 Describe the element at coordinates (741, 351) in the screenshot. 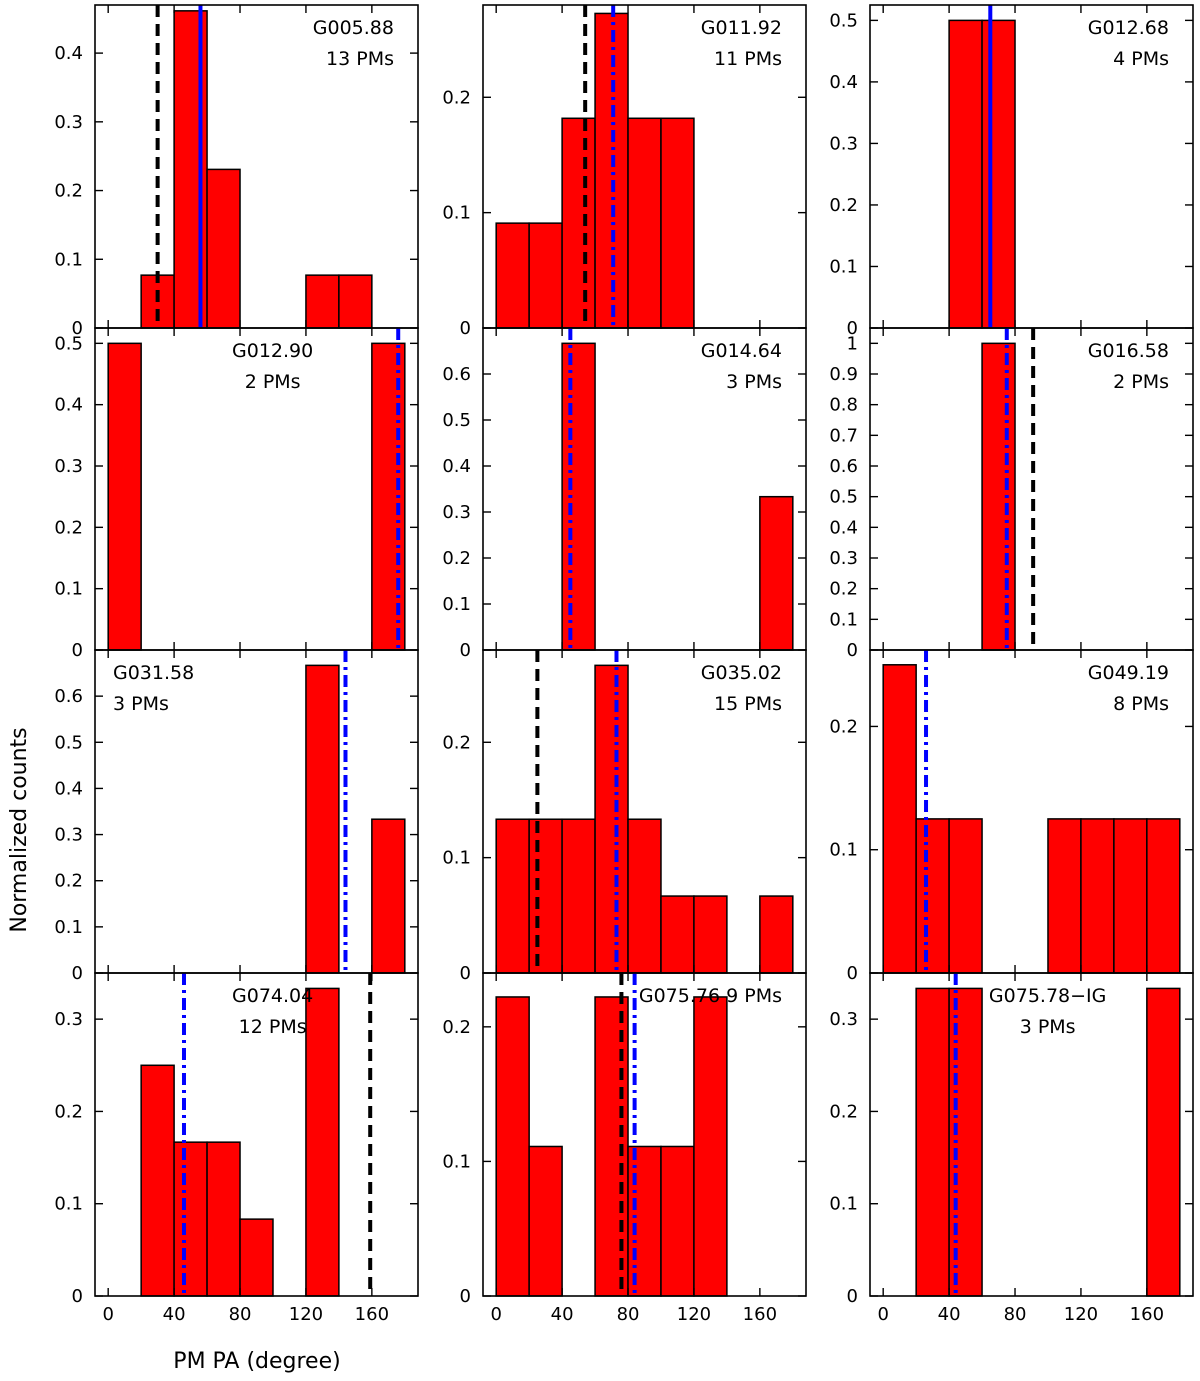

I see `panel-source-name: G014.64` at that location.